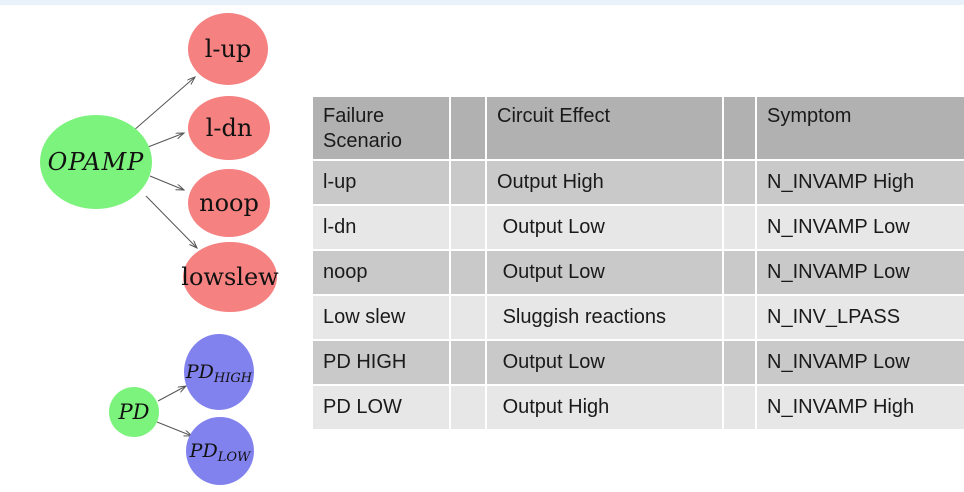 Image resolution: width=964 pixels, height=492 pixels. I want to click on opamp-root-label: OPAMP, so click(96, 162).